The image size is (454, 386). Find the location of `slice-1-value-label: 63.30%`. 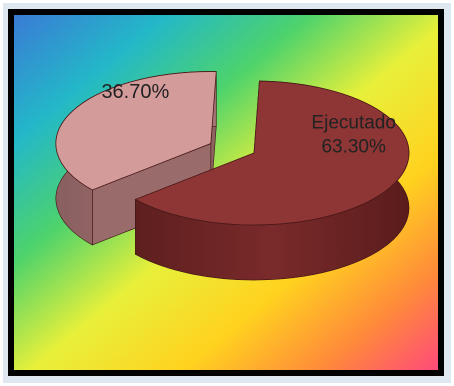

slice-1-value-label: 63.30% is located at coordinates (353, 147).